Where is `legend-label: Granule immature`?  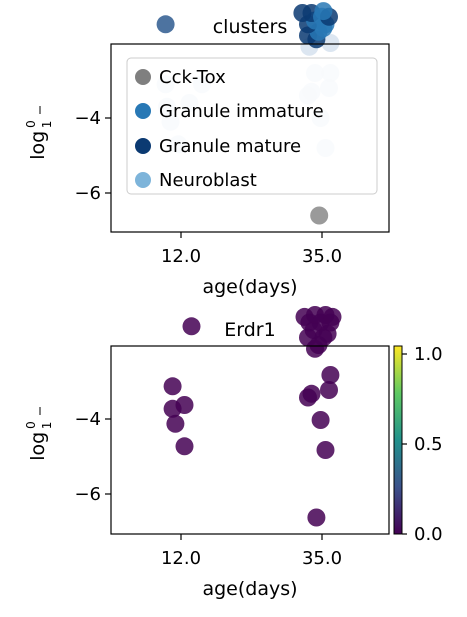
legend-label: Granule immature is located at coordinates (241, 111).